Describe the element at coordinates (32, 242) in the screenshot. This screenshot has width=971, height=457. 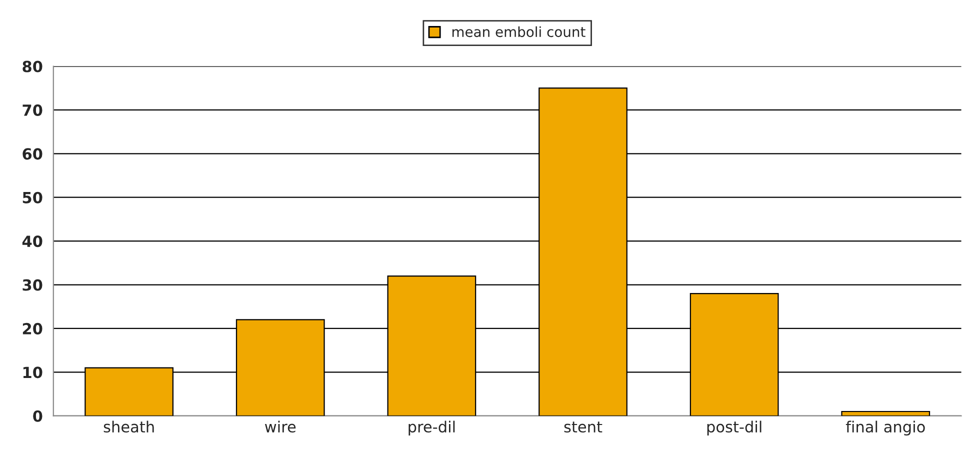
I see `y-tick-label: 40` at that location.